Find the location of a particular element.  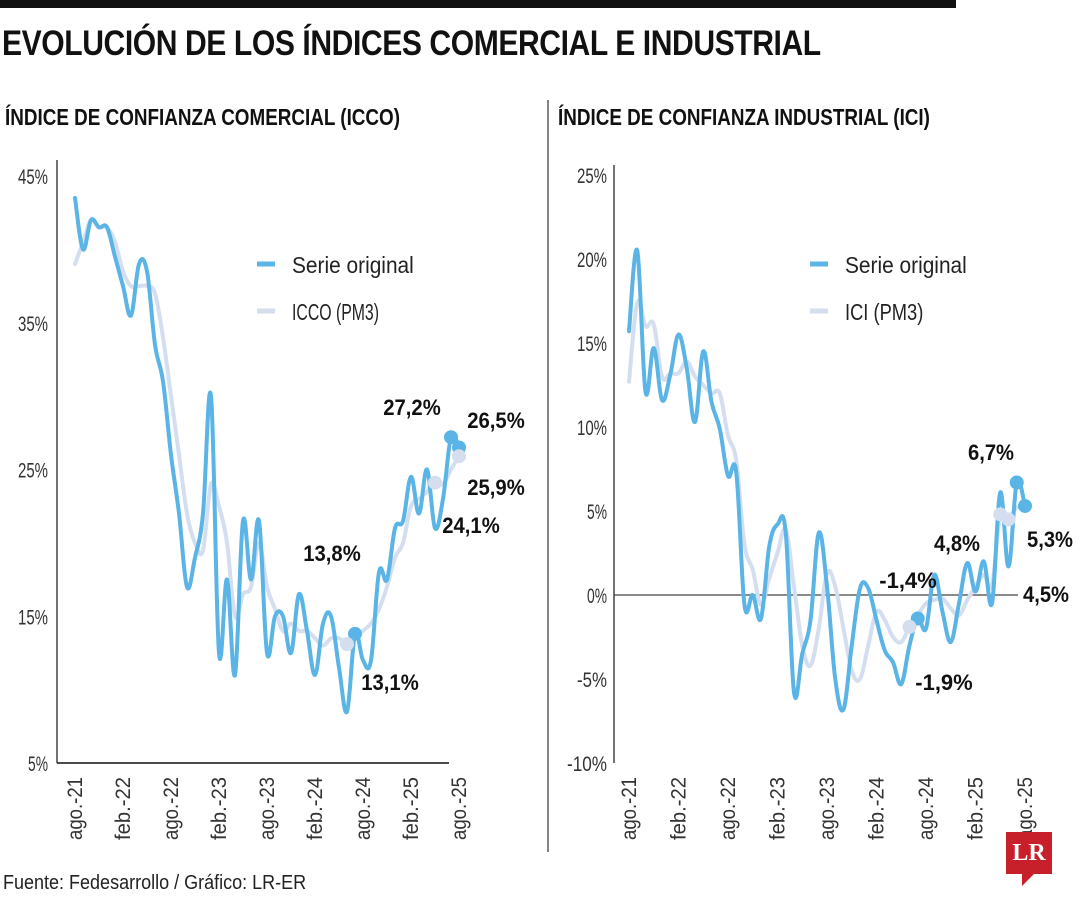

legend-label: ICI (PM3) is located at coordinates (884, 312).